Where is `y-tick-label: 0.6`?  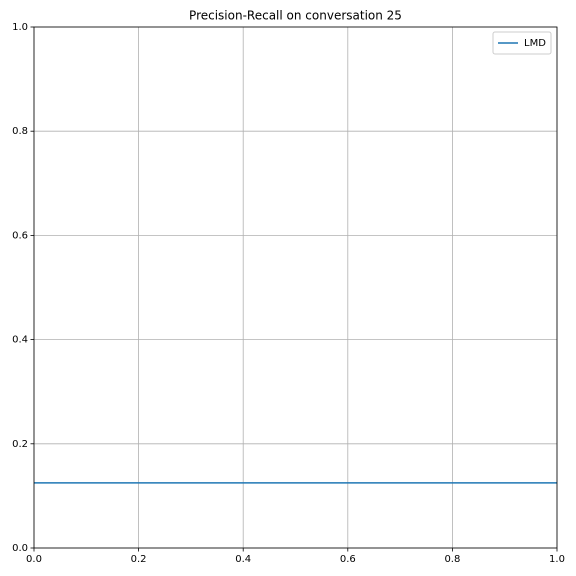 y-tick-label: 0.6 is located at coordinates (20, 235).